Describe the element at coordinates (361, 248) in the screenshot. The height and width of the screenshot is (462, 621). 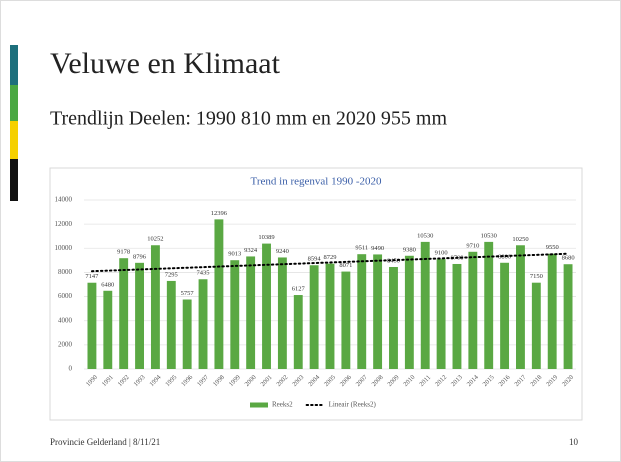
I see `data-label: 9511` at that location.